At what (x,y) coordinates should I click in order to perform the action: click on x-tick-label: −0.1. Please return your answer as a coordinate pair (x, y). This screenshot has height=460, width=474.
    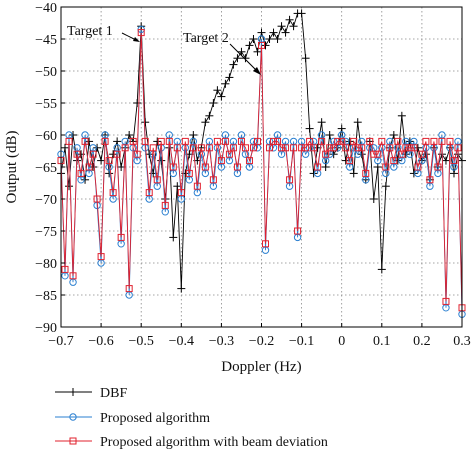
    Looking at the image, I should click on (301, 341).